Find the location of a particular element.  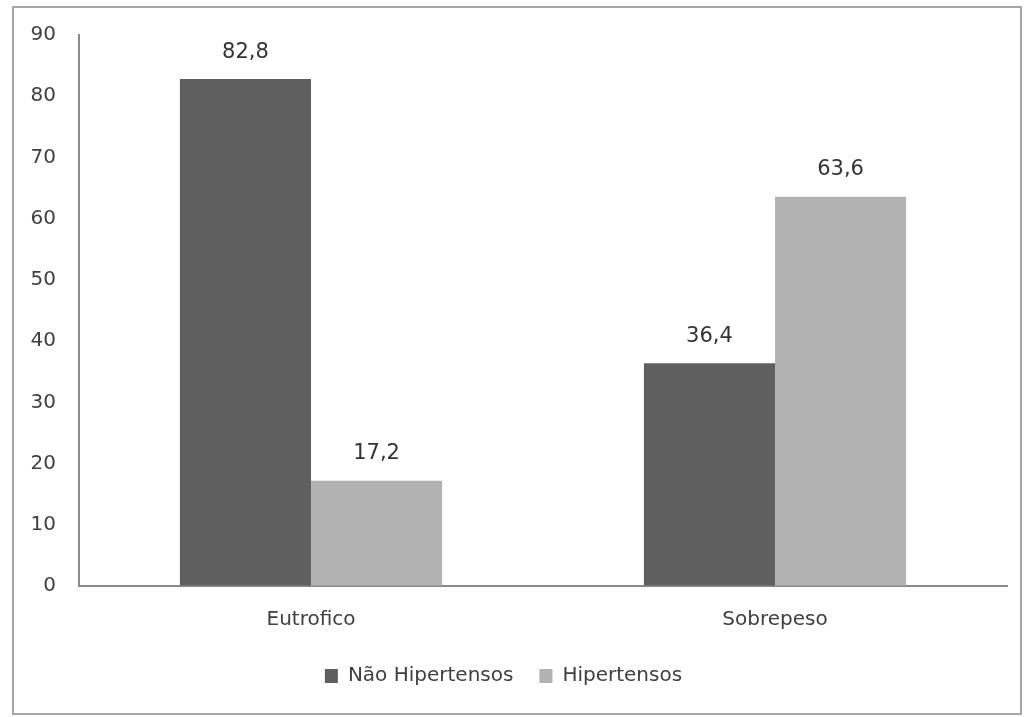

y-tick-label: 50 is located at coordinates (43, 278).